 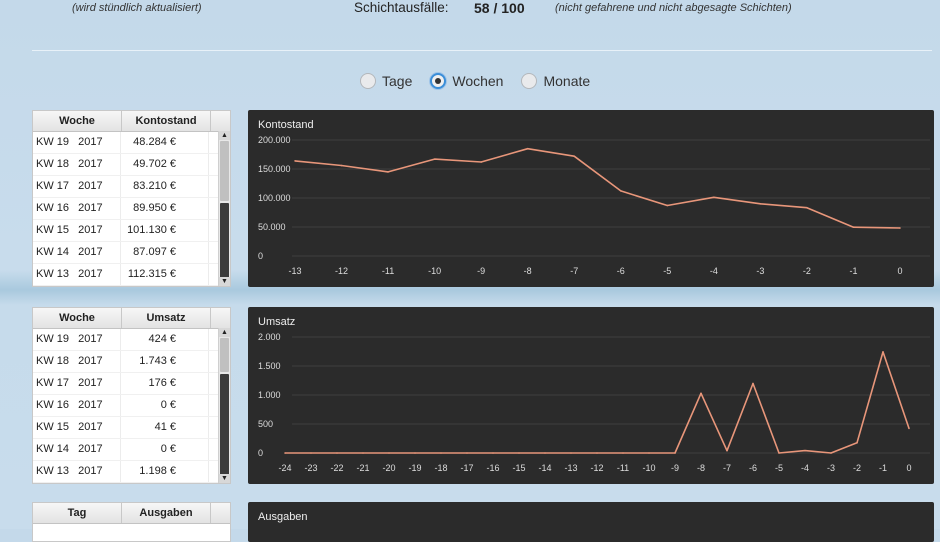 What do you see at coordinates (277, 322) in the screenshot?
I see `chart-title: Umsatz` at bounding box center [277, 322].